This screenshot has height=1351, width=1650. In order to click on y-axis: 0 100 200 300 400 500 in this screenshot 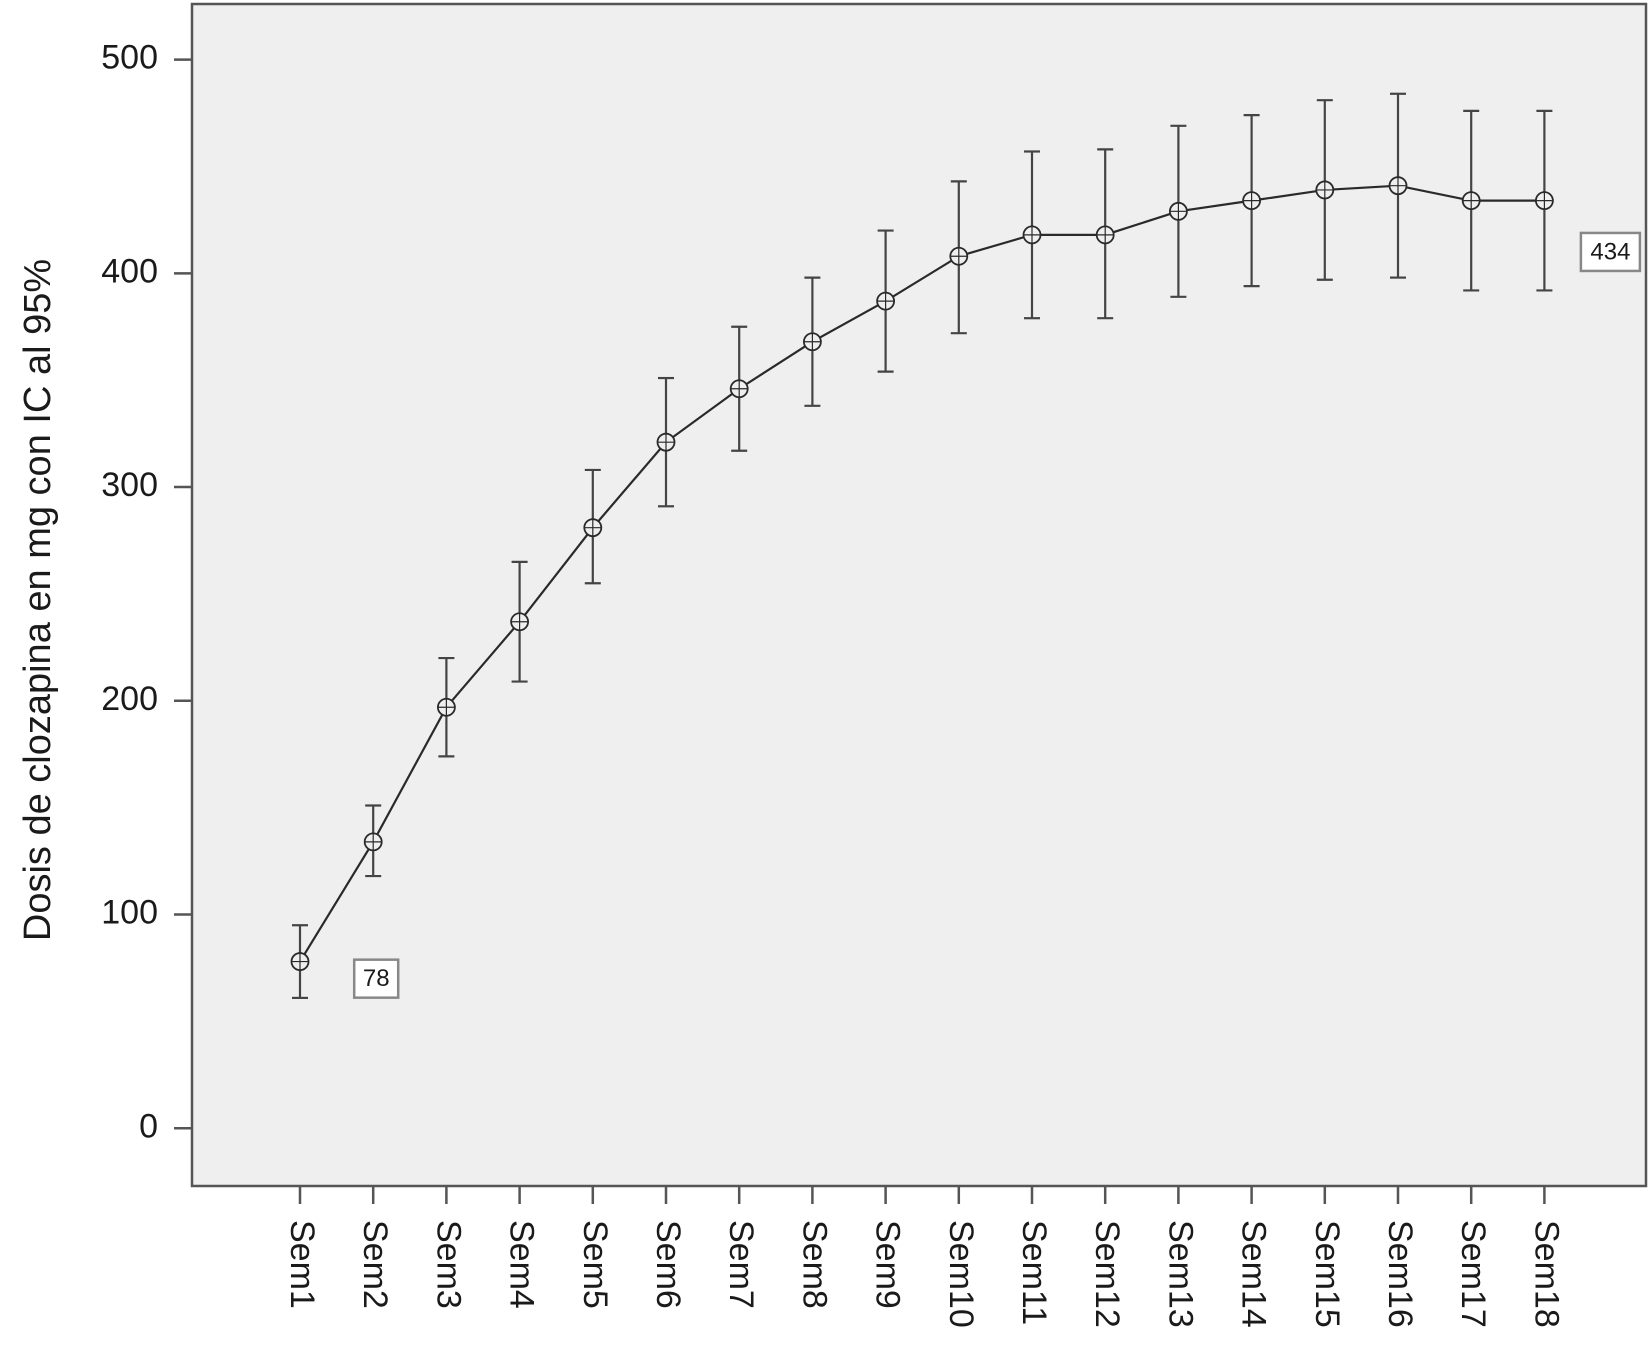, I will do `click(146, 592)`.